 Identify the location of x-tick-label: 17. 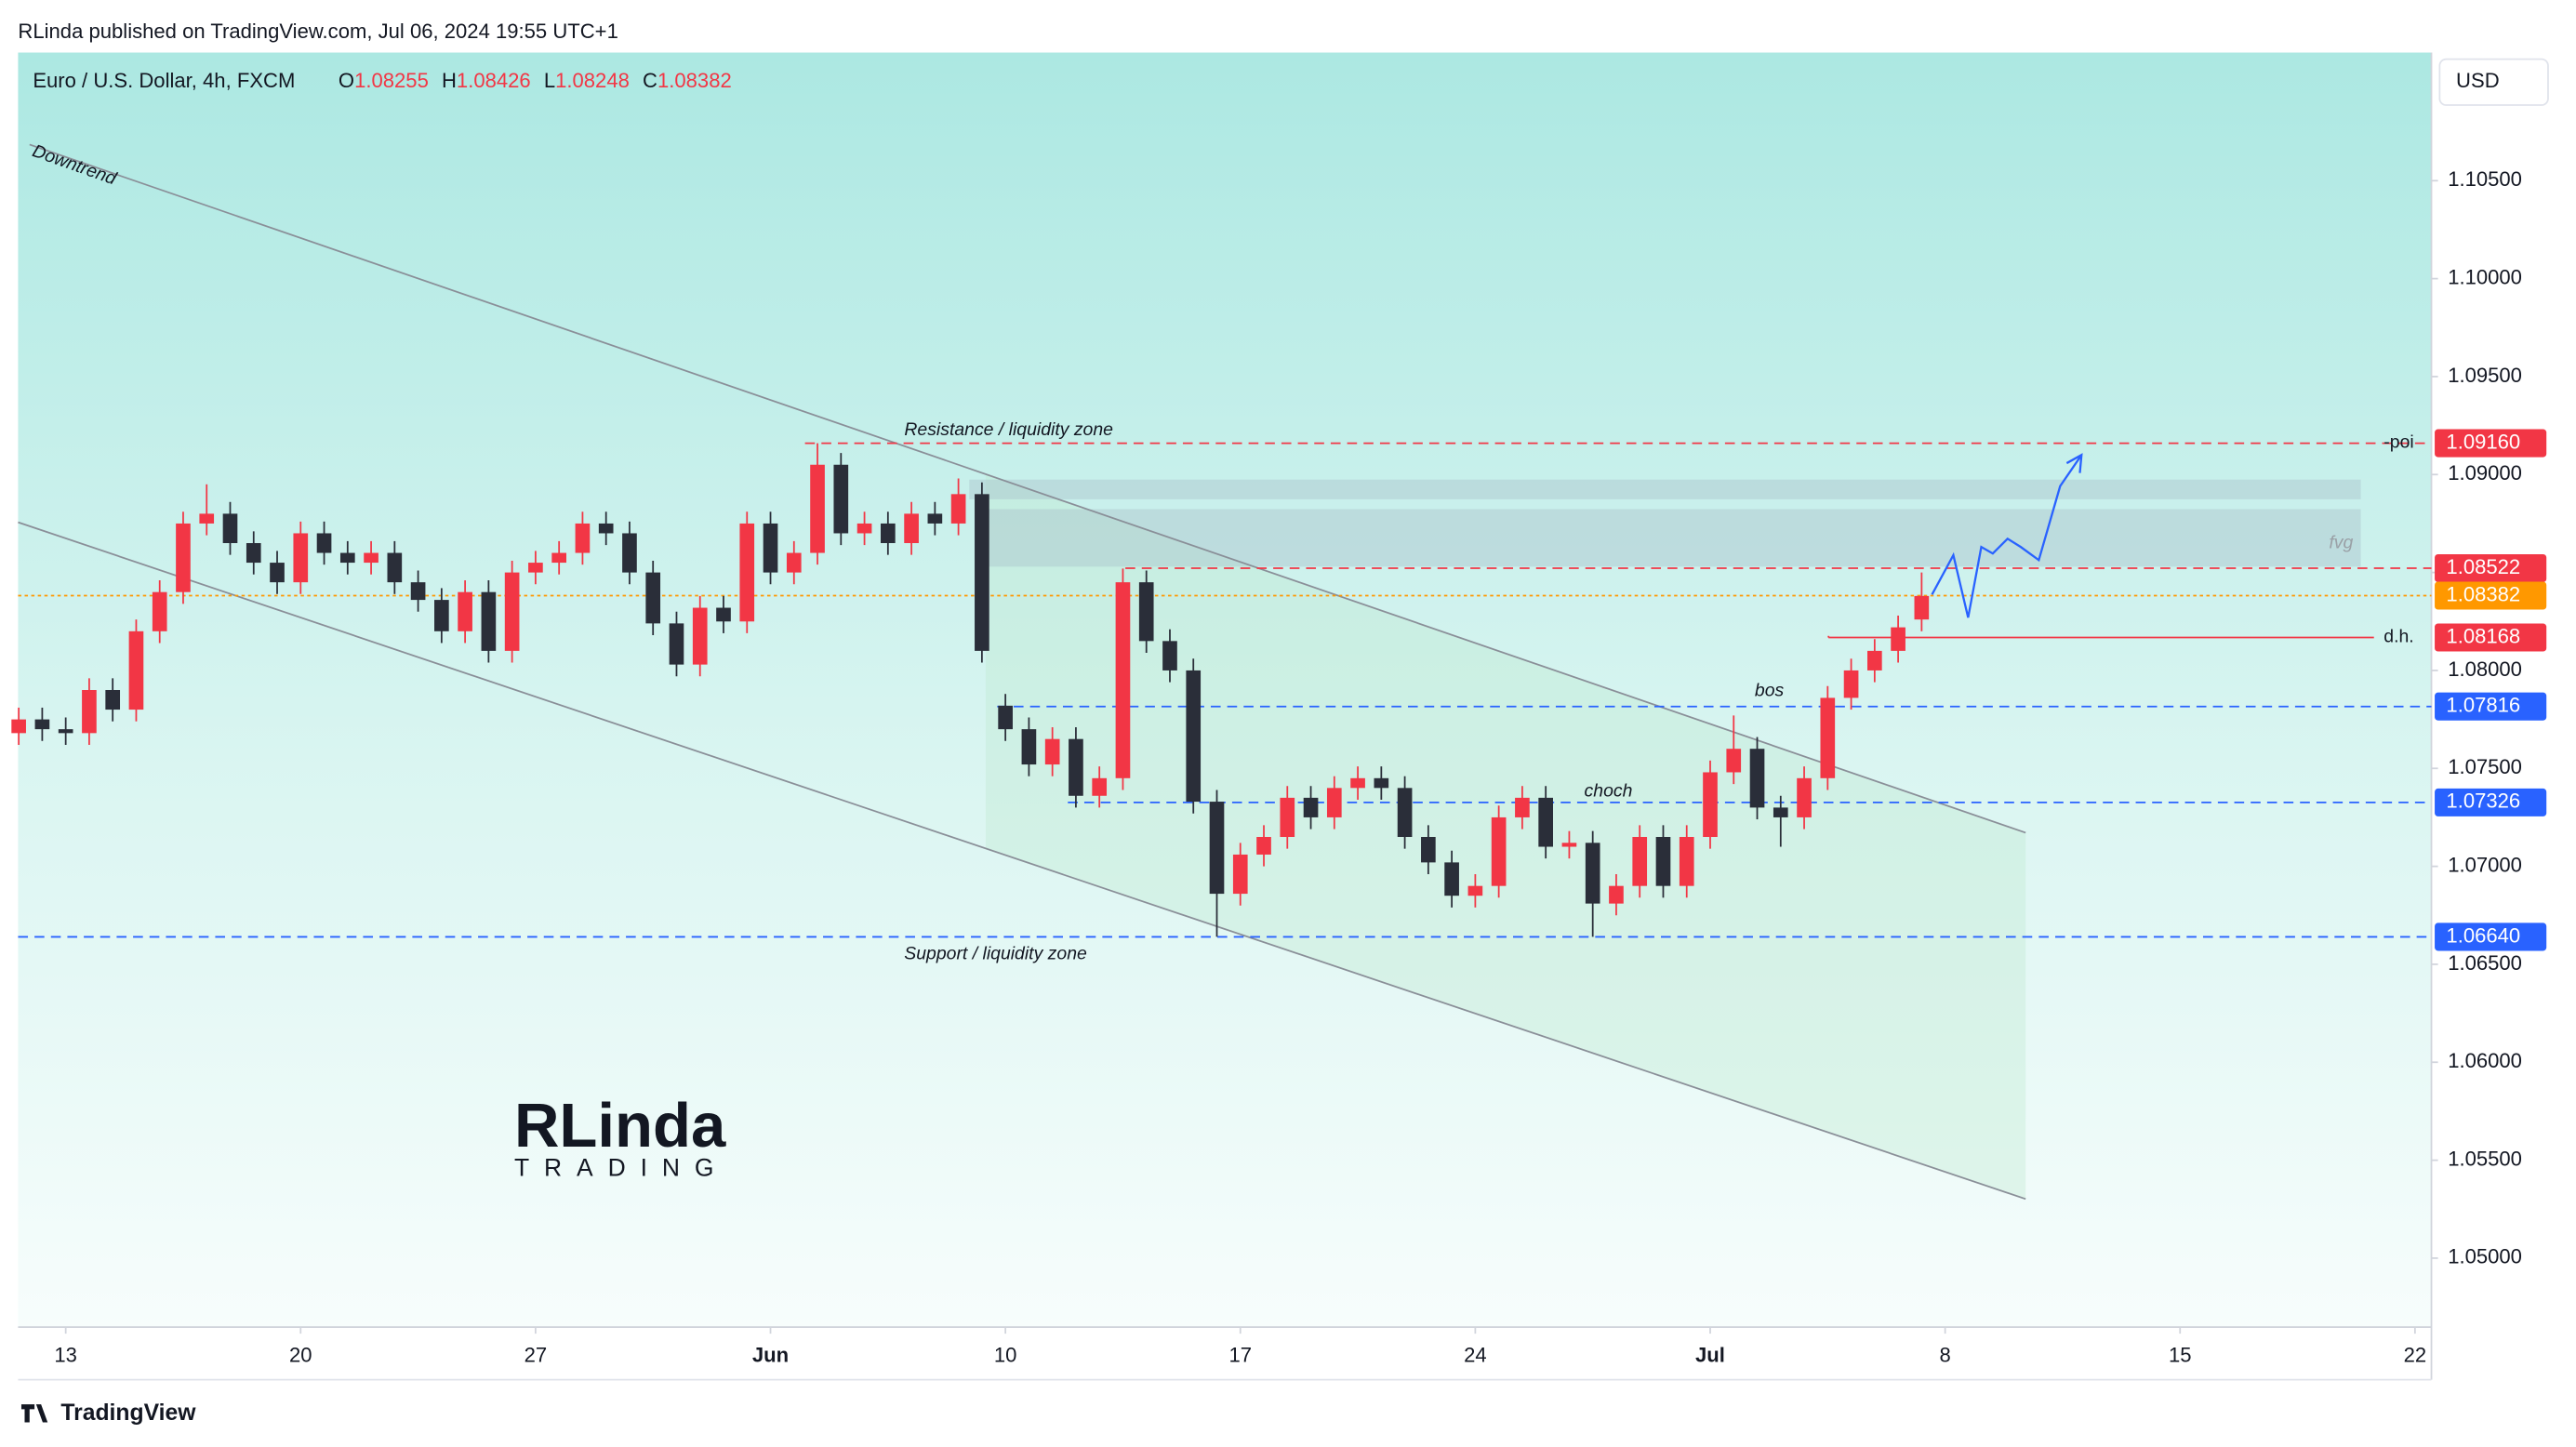
(1240, 1356).